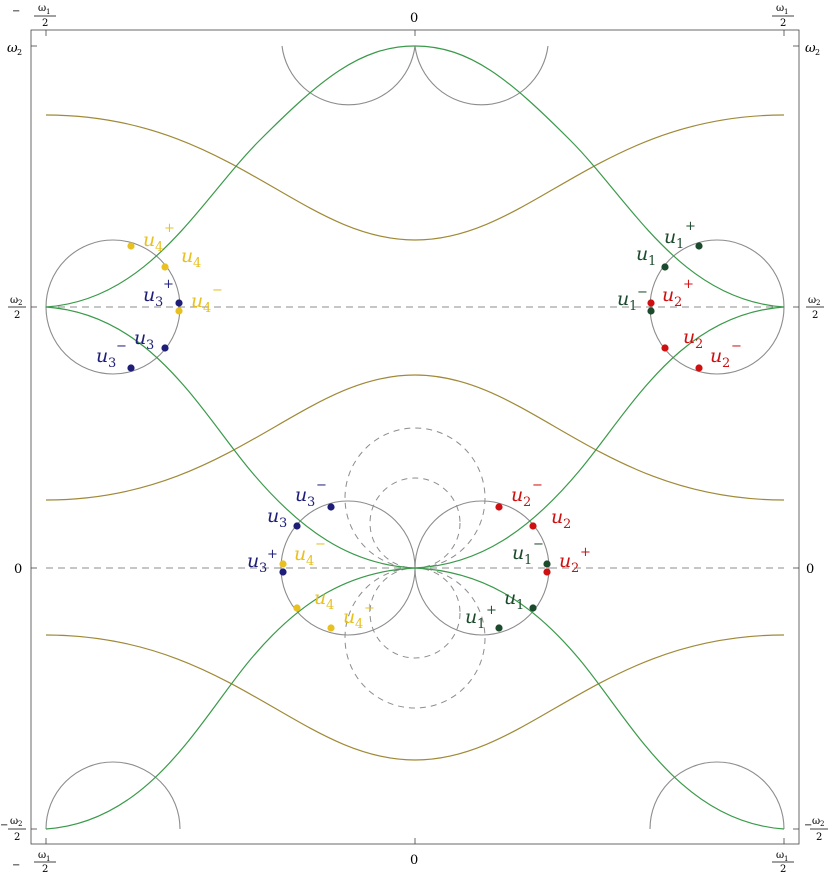 Image resolution: width=830 pixels, height=875 pixels. I want to click on point-u4-plus-center, so click(331, 628).